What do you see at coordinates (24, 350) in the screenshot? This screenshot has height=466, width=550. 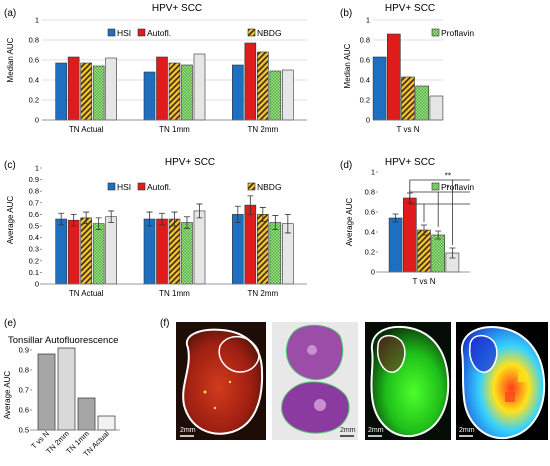 I see `y-tick-e-4: 0.9` at bounding box center [24, 350].